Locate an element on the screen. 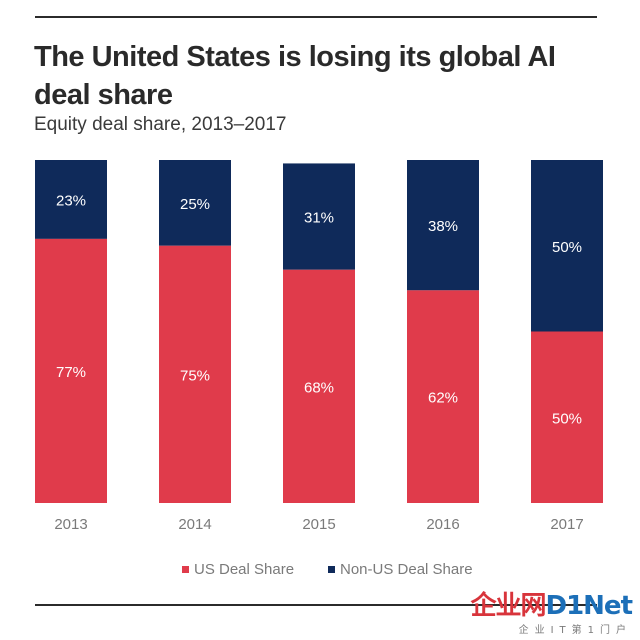 This screenshot has width=640, height=640. label-non-us-2015: 31% is located at coordinates (319, 218).